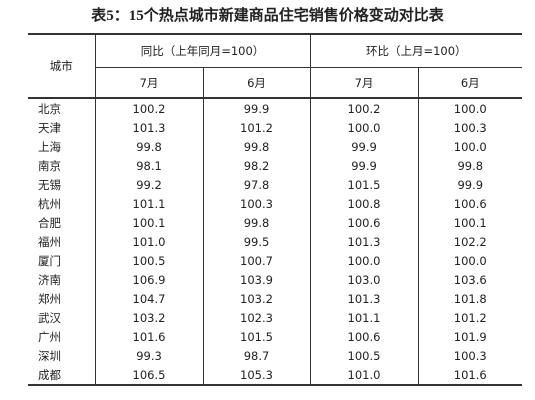 The width and height of the screenshot is (535, 400). What do you see at coordinates (49, 241) in the screenshot?
I see `city-cell: 福州` at bounding box center [49, 241].